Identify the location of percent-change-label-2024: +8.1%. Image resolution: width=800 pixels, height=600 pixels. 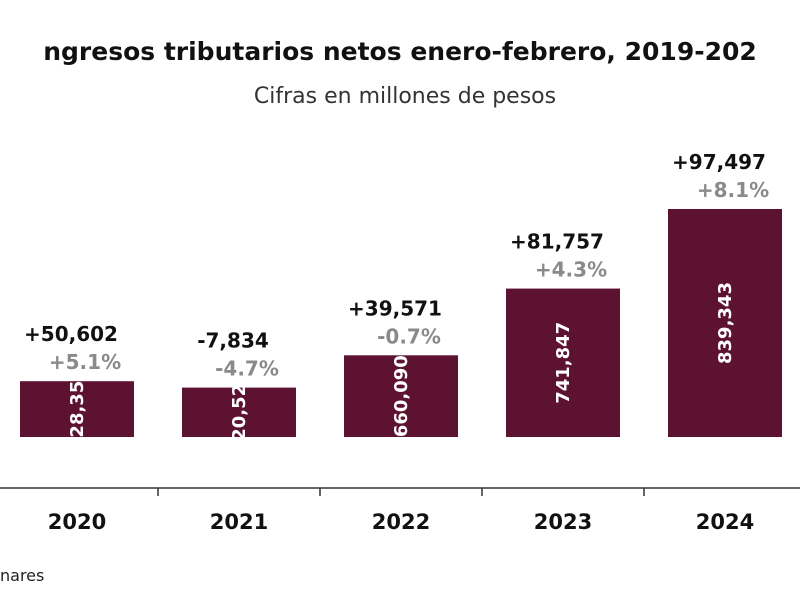
(733, 190).